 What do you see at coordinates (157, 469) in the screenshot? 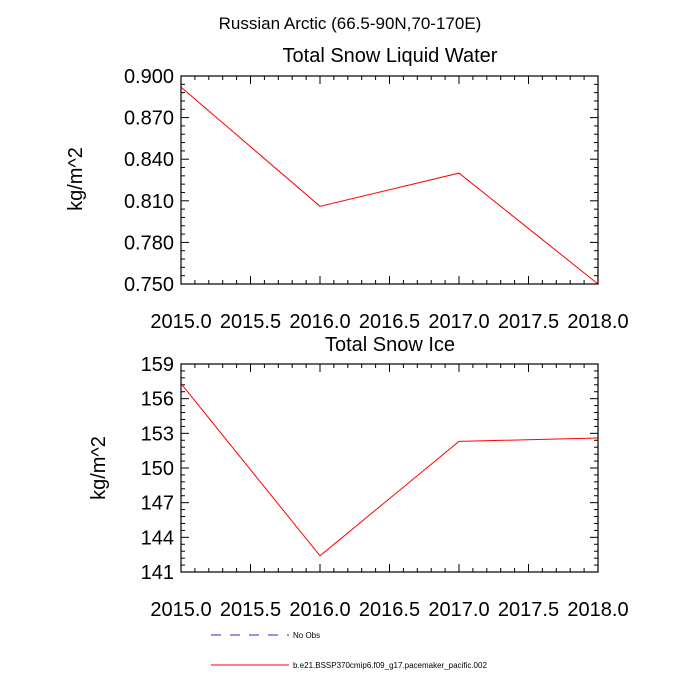
I see `y-tick-label: 150` at bounding box center [157, 469].